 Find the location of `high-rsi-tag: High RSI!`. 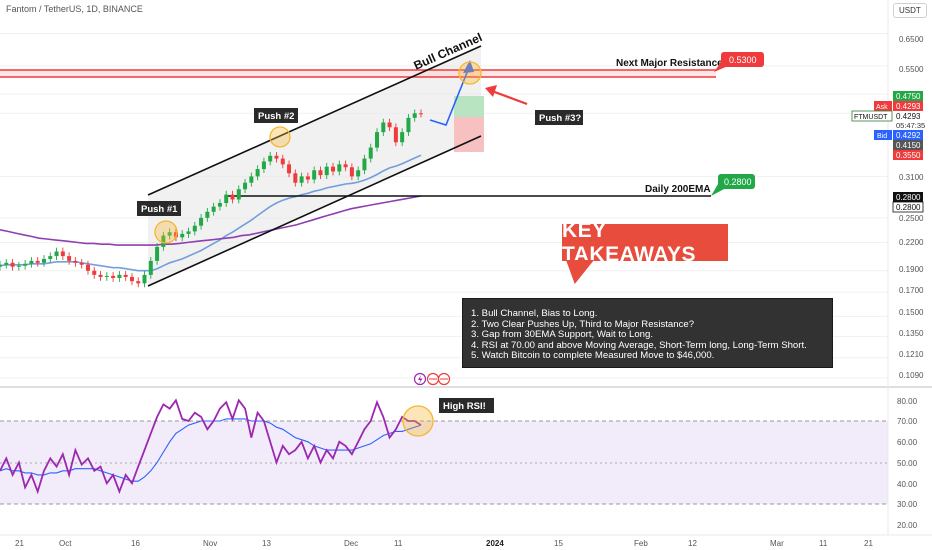

high-rsi-tag: High RSI! is located at coordinates (464, 406).